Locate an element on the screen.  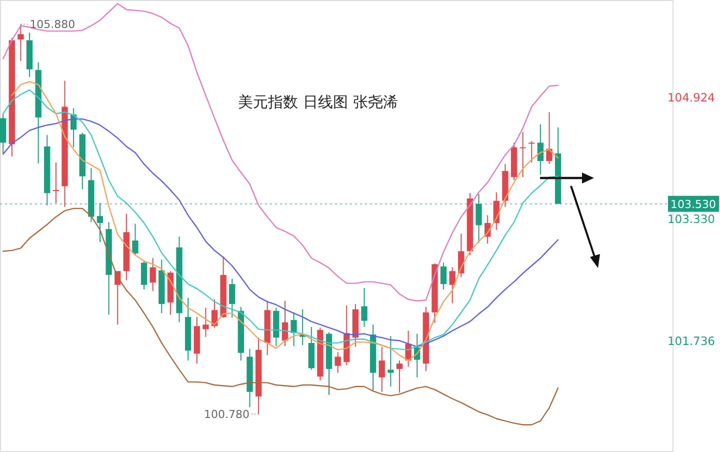
annotation: 105.880 is located at coordinates (53, 25).